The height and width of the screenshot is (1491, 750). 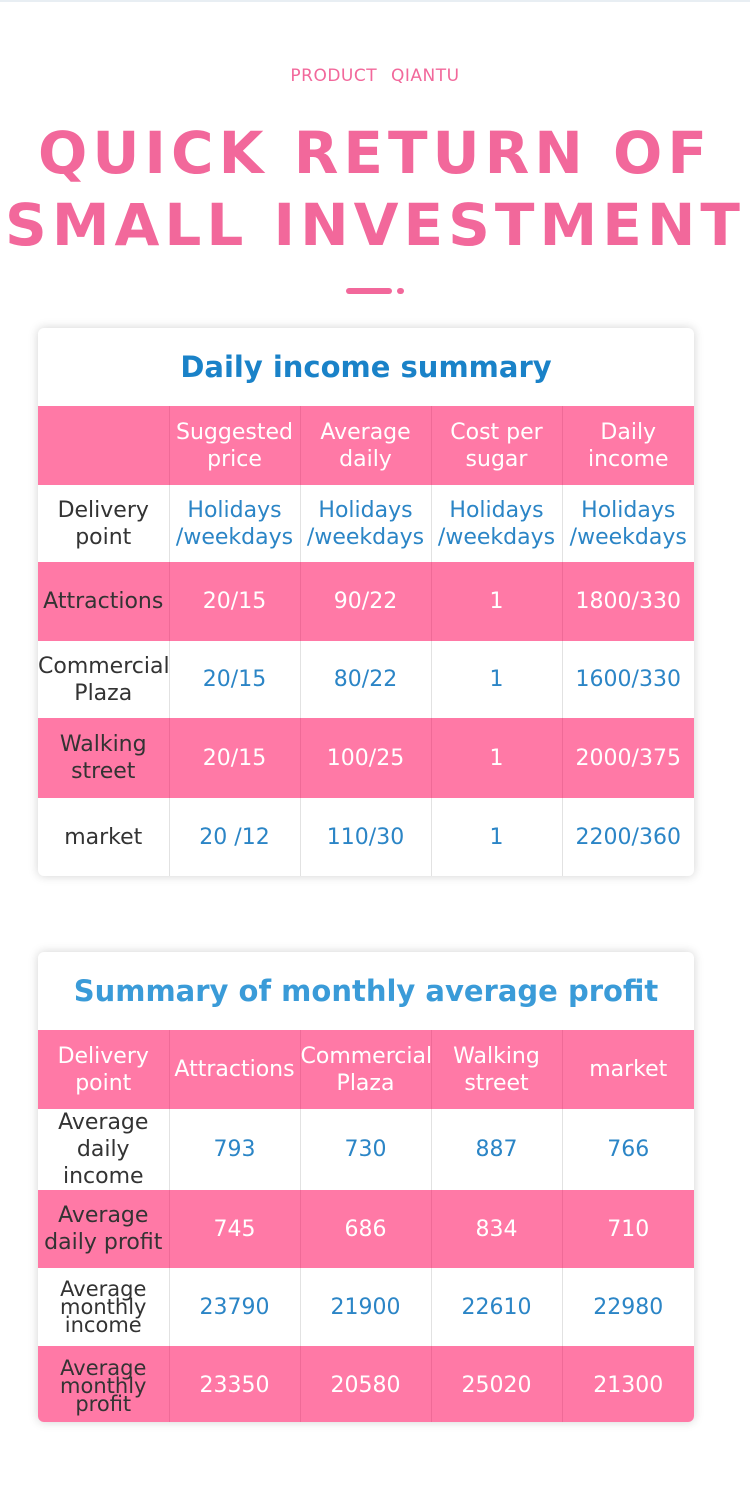 I want to click on table-cell: 745, so click(x=235, y=1229).